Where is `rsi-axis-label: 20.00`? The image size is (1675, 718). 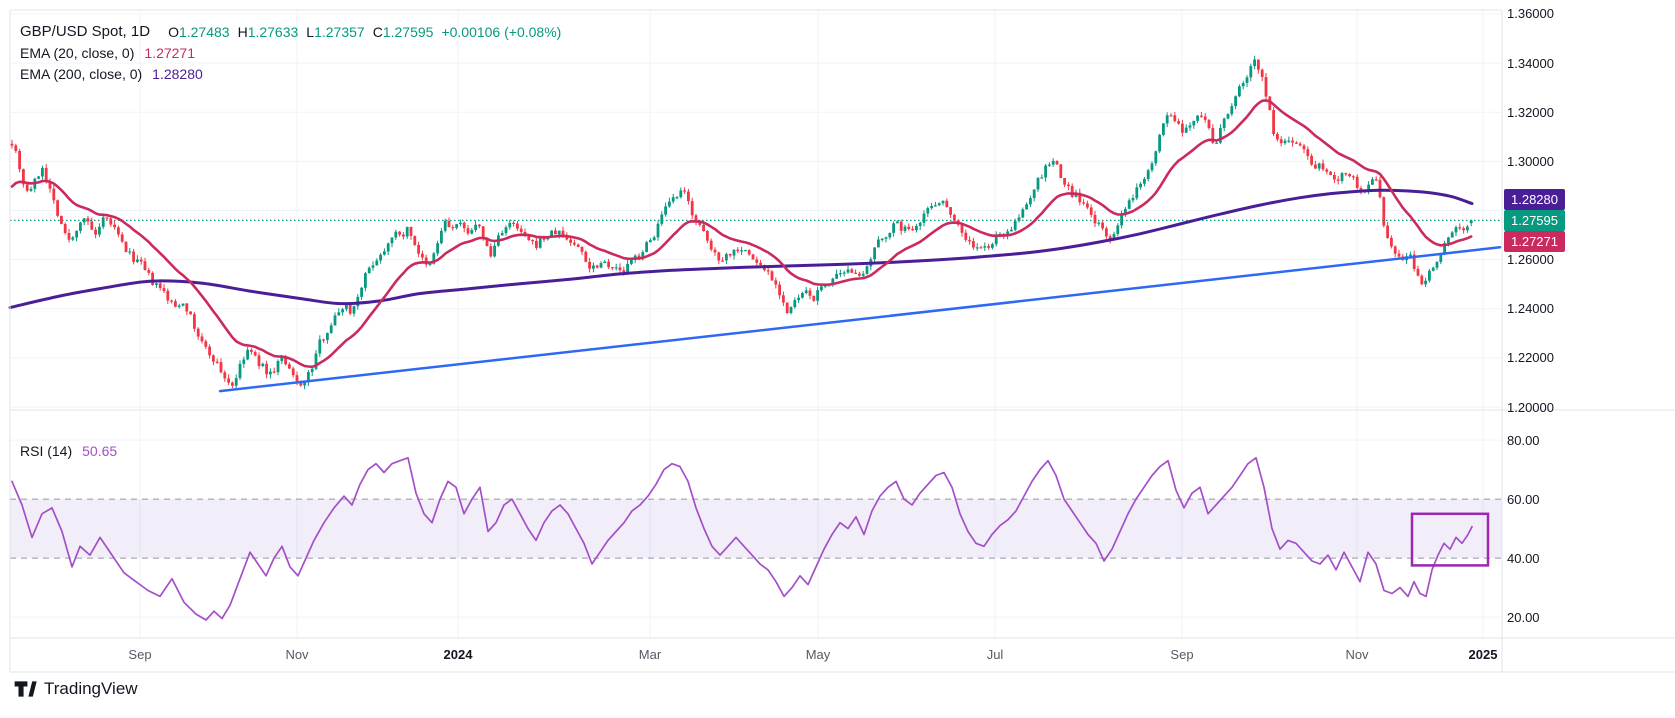 rsi-axis-label: 20.00 is located at coordinates (1523, 617).